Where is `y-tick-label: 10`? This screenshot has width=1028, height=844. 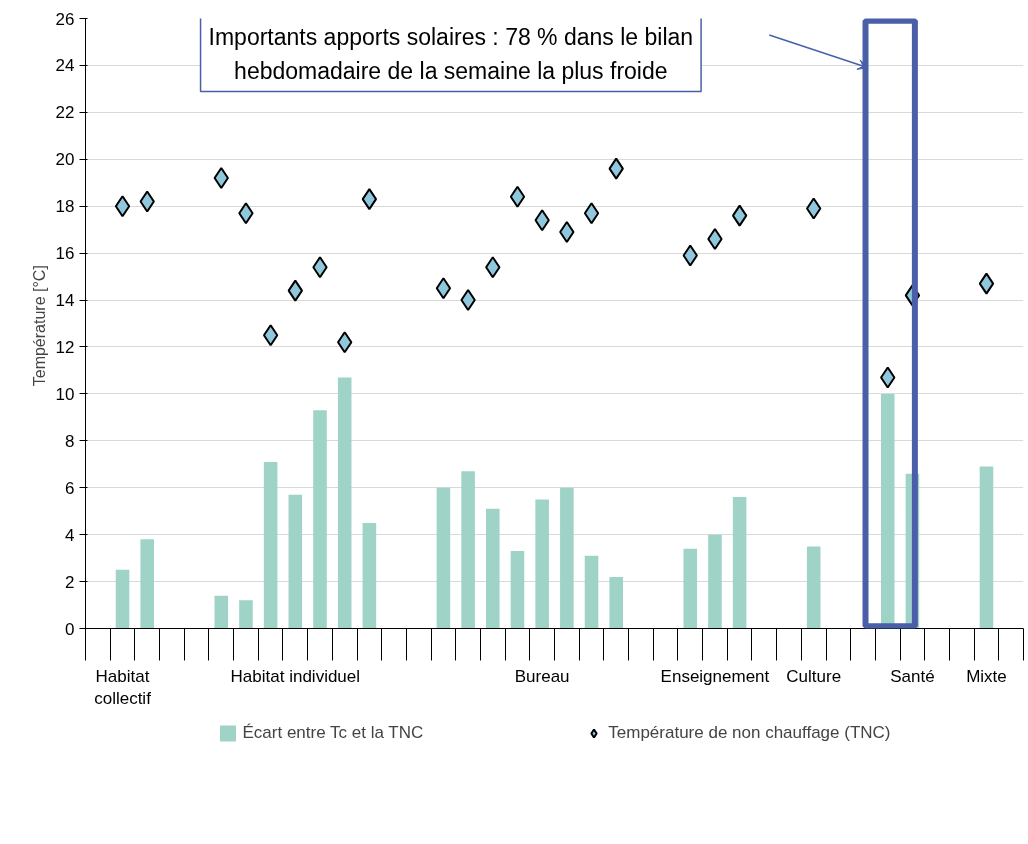
y-tick-label: 10 is located at coordinates (65, 394).